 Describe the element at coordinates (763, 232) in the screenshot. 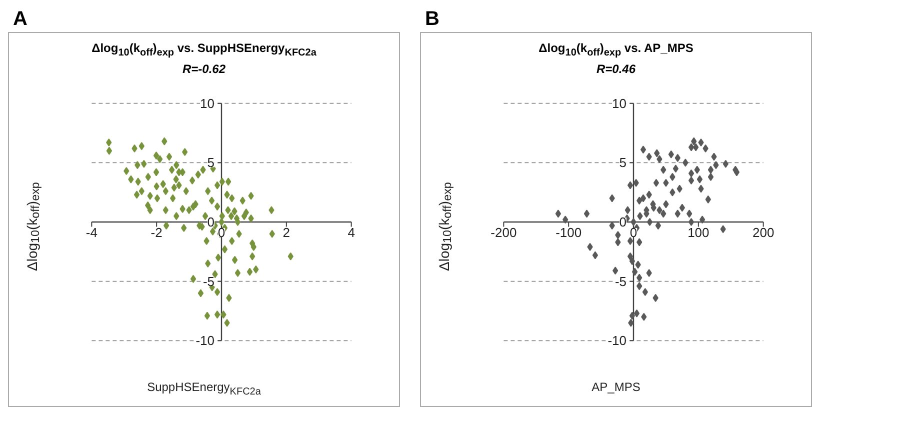

I see `x-tick-label: 200` at that location.